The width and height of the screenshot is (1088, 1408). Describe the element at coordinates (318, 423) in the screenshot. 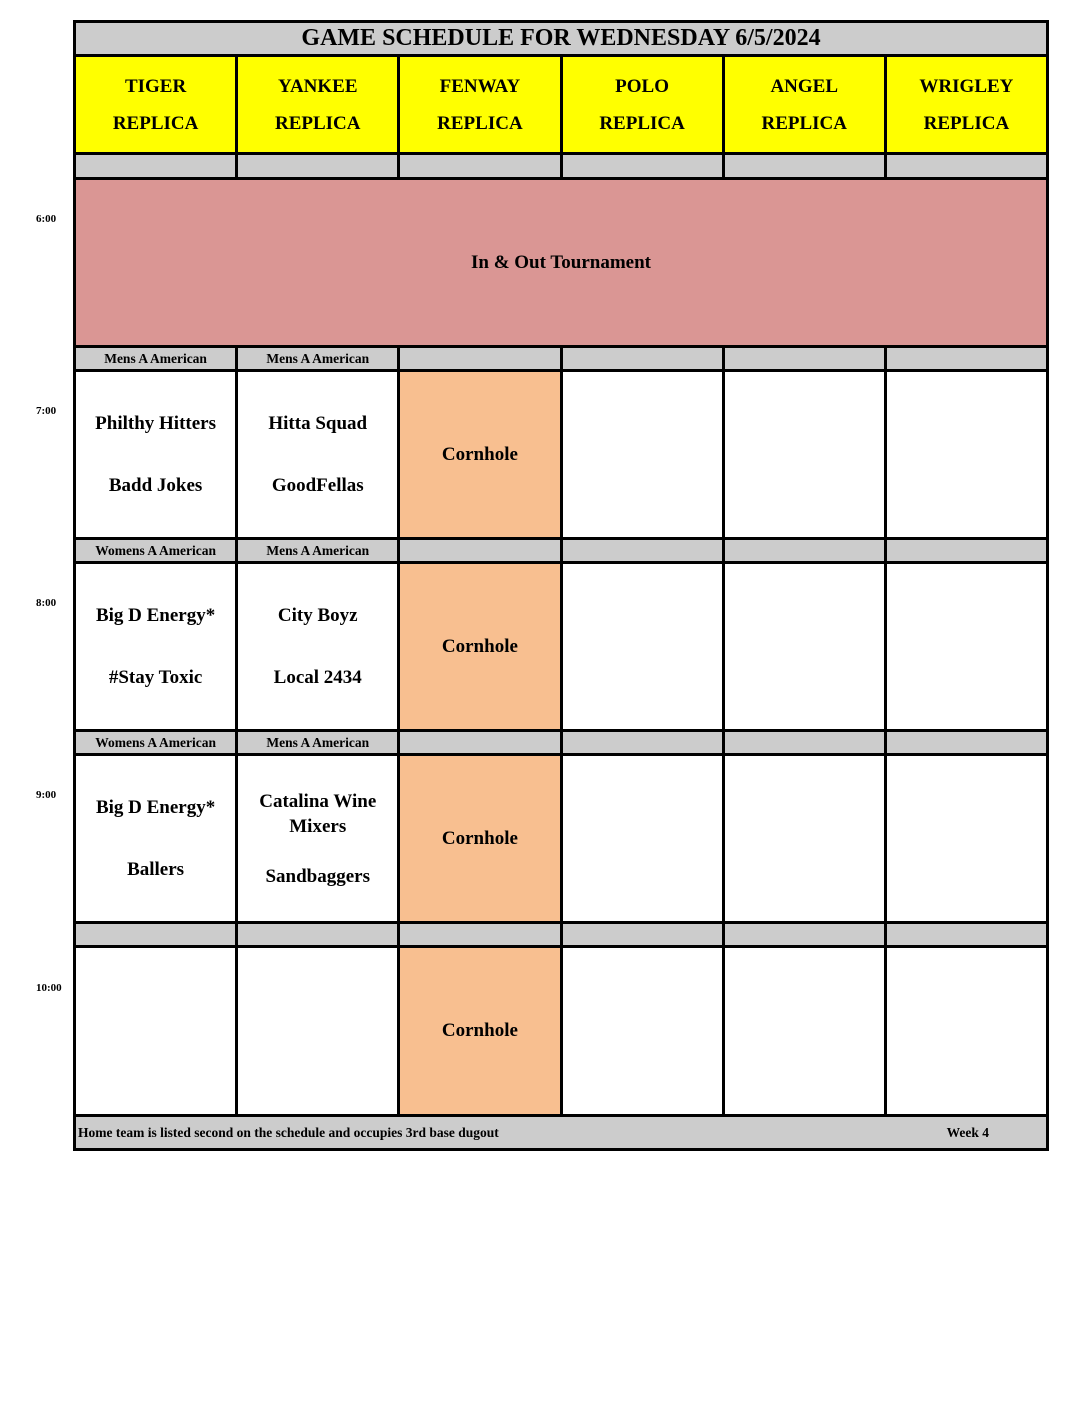

I see `away-team: Hitta Squad` at that location.